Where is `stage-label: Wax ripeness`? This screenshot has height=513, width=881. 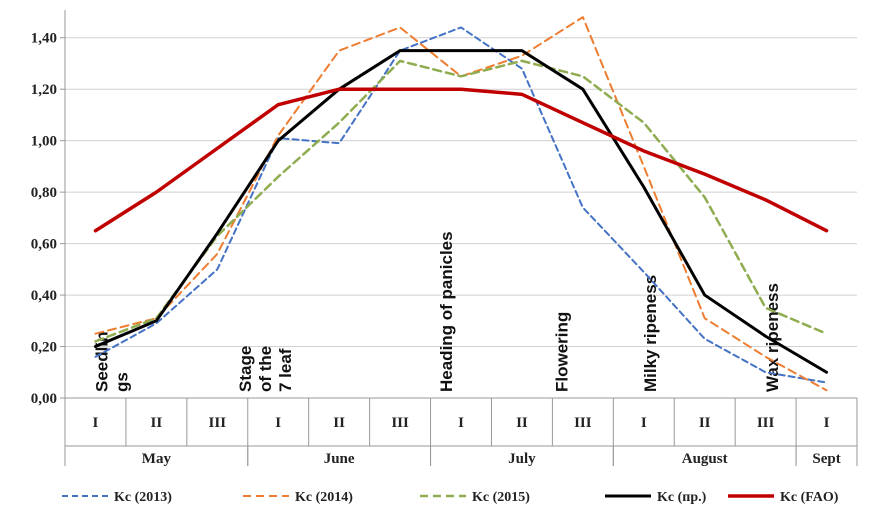 stage-label: Wax ripeness is located at coordinates (772, 337).